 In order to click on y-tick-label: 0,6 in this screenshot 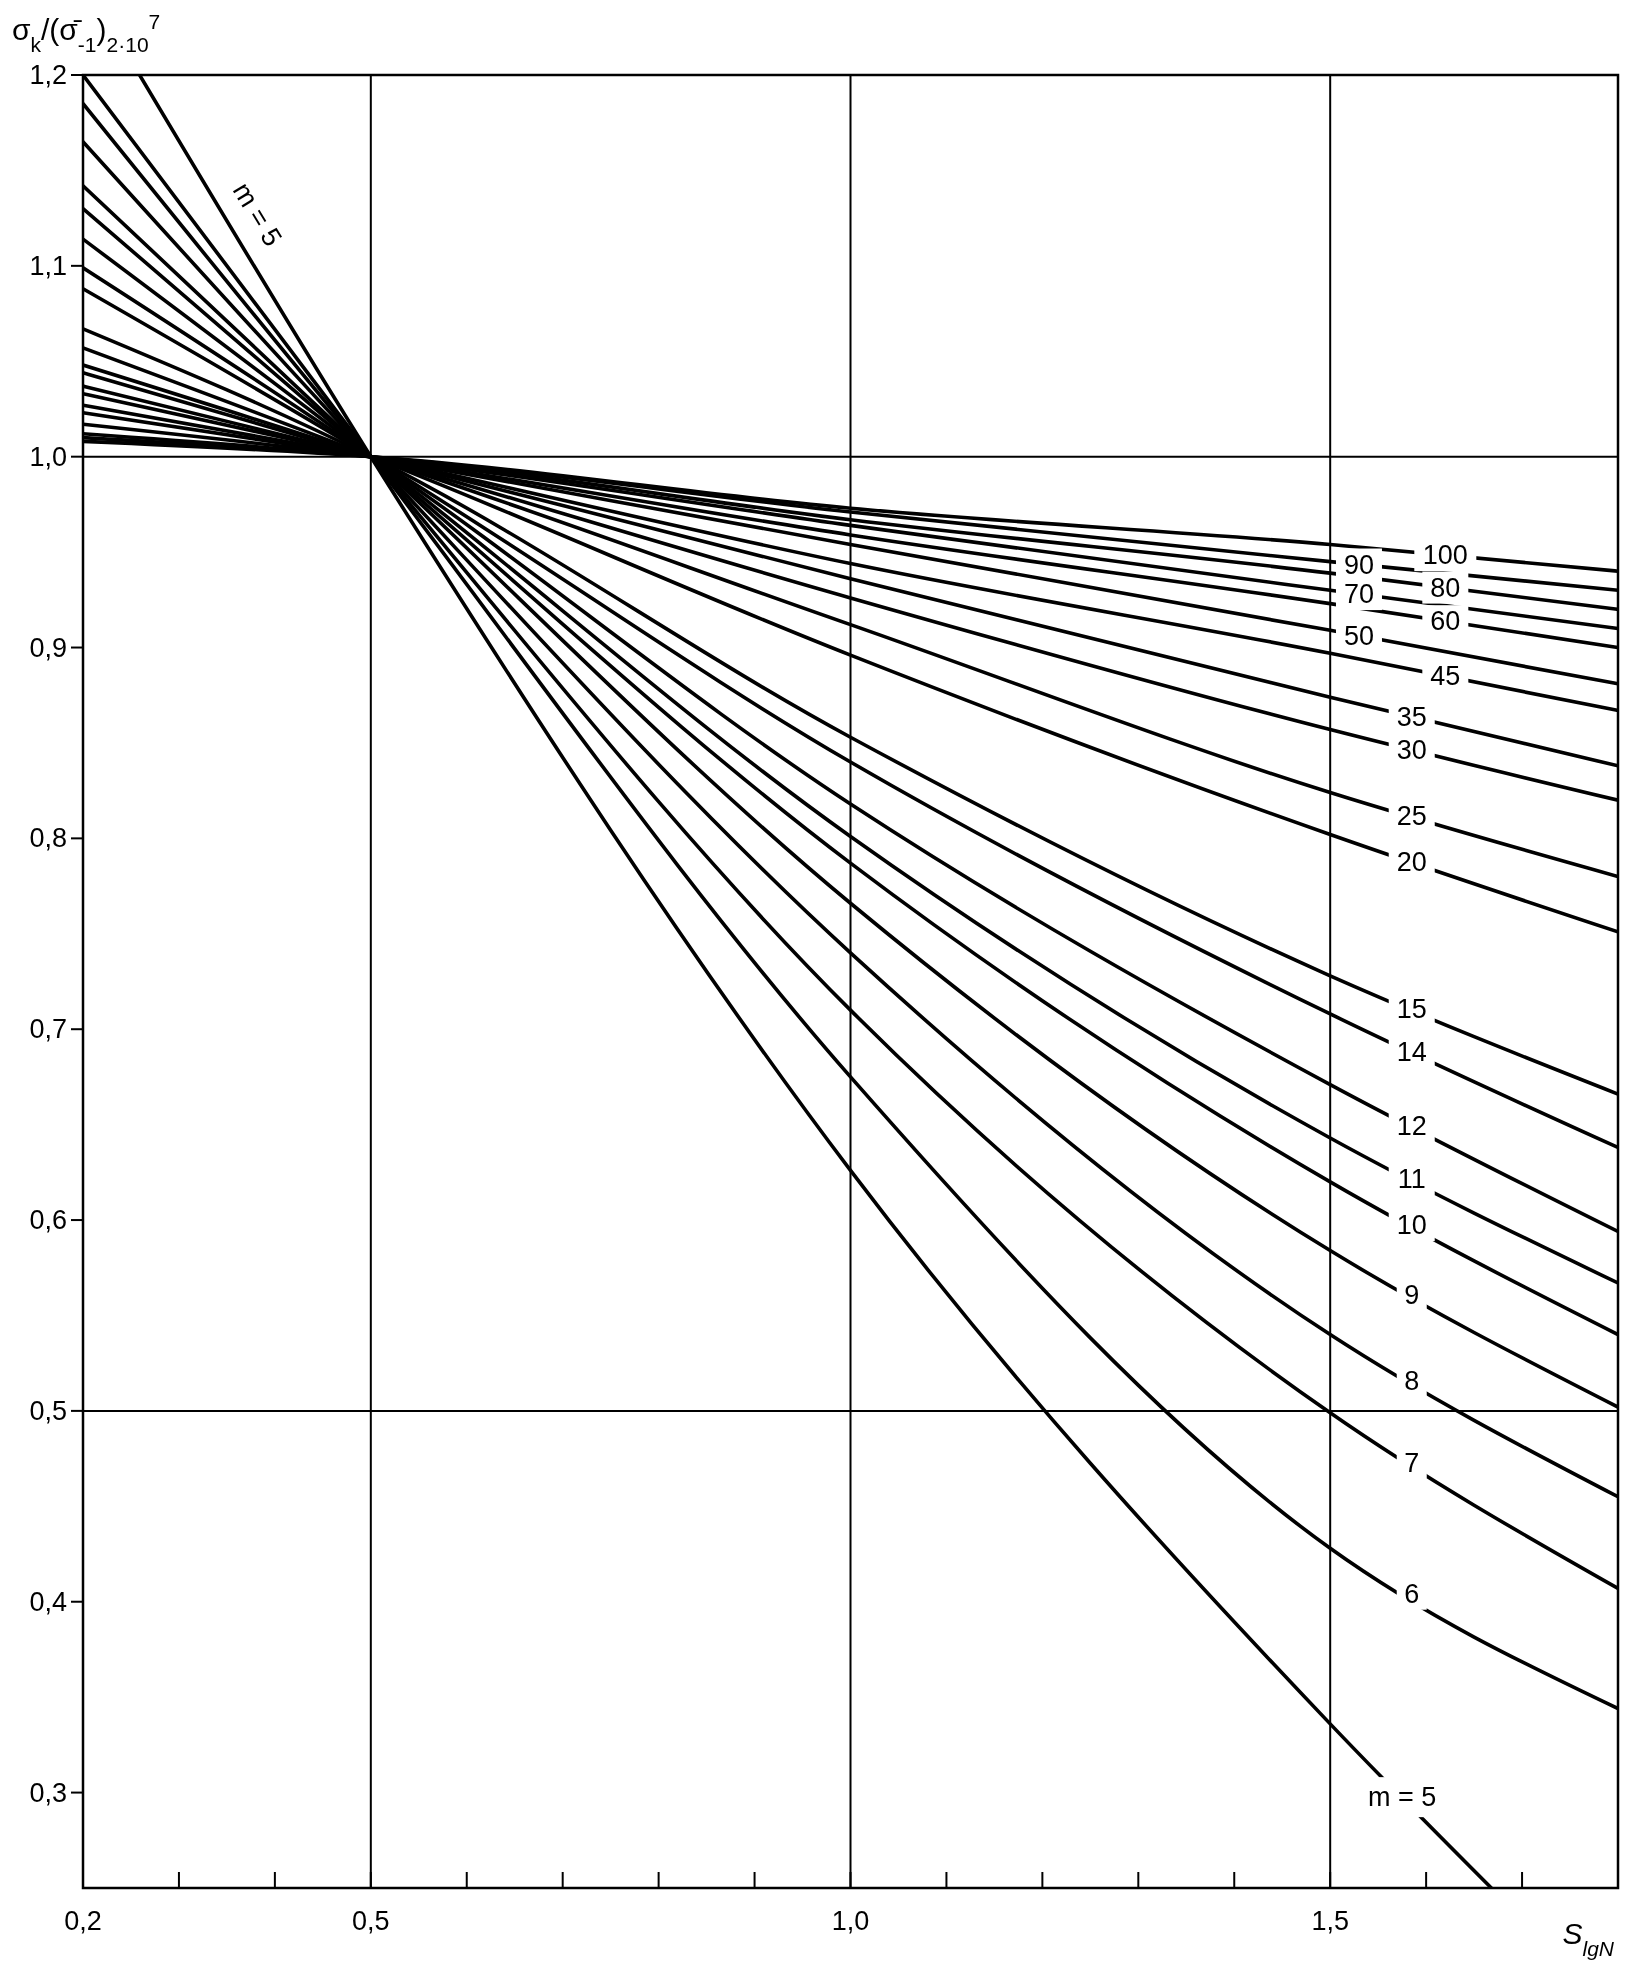, I will do `click(48, 1220)`.